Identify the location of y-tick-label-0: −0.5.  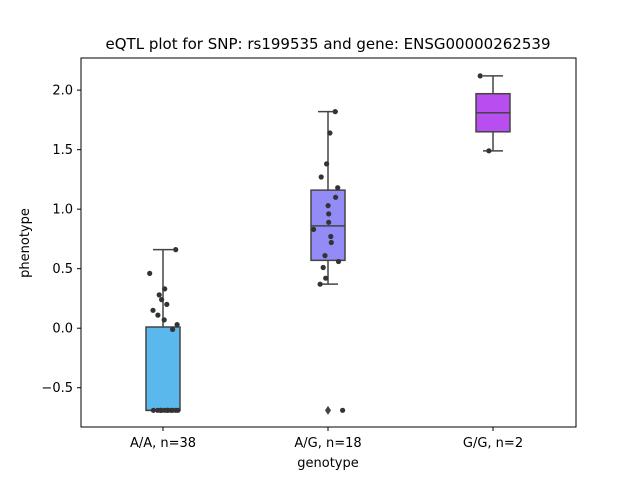
(57, 388).